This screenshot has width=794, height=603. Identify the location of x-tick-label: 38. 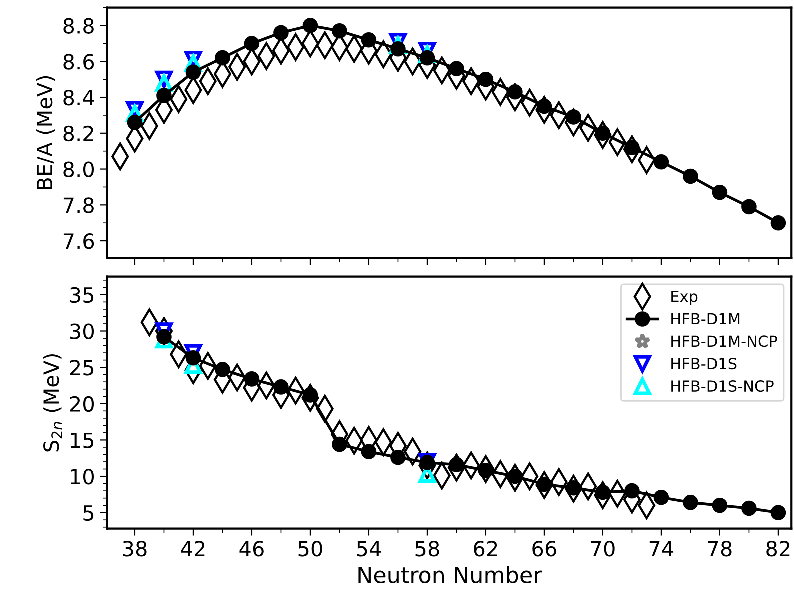
(135, 549).